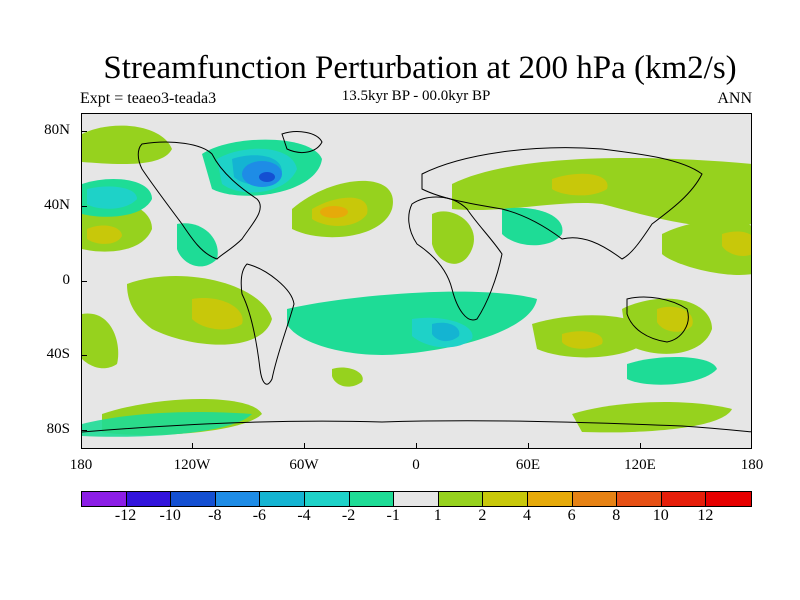  What do you see at coordinates (616, 515) in the screenshot?
I see `colorbar-label: 8` at bounding box center [616, 515].